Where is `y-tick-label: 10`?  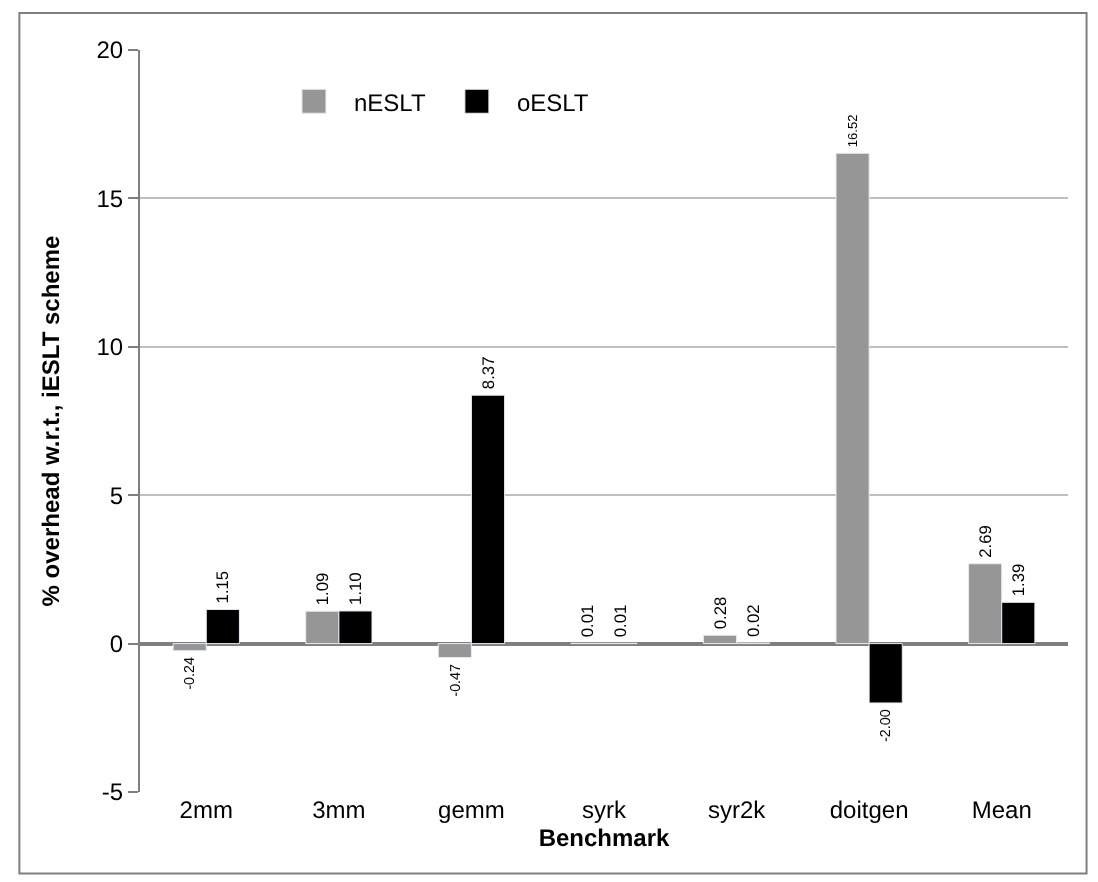 y-tick-label: 10 is located at coordinates (110, 347).